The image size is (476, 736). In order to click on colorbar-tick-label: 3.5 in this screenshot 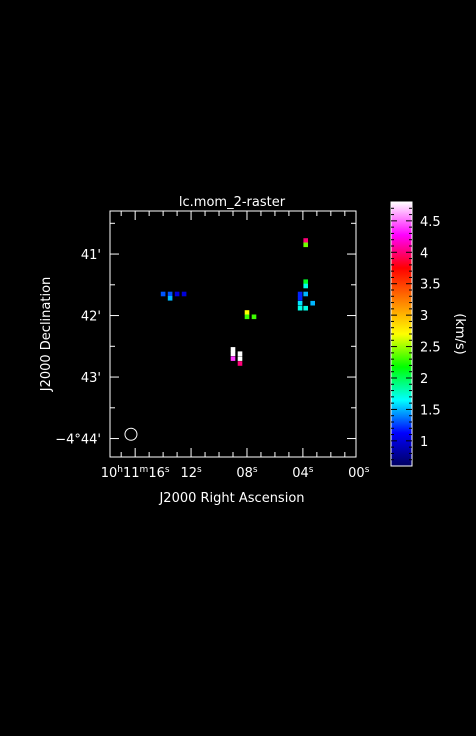, I will do `click(430, 285)`.